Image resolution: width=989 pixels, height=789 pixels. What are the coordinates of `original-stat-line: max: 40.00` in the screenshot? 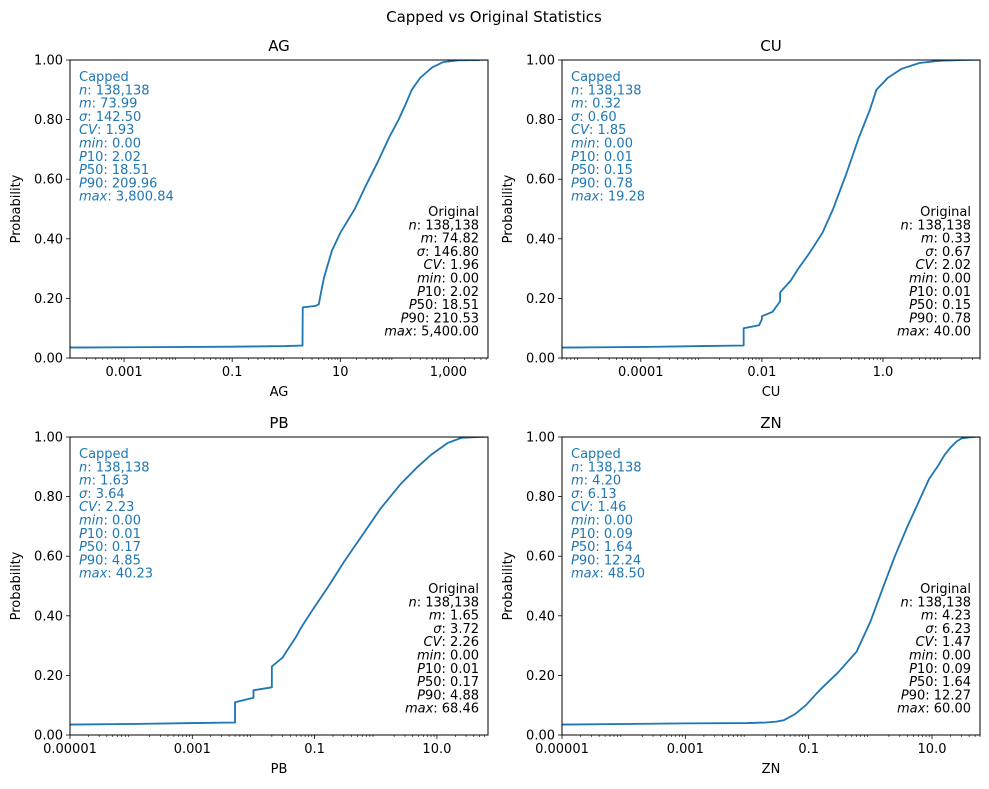 It's located at (934, 332).